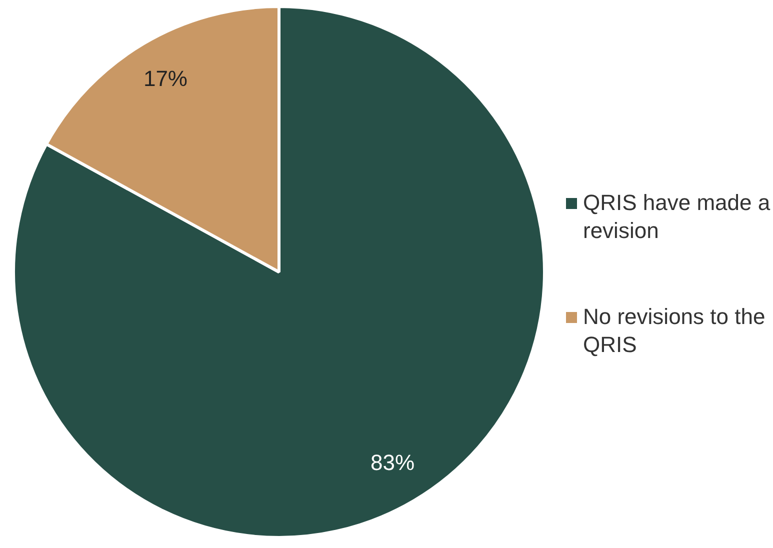  What do you see at coordinates (677, 217) in the screenshot?
I see `legend-label: QRIS have made a revision` at bounding box center [677, 217].